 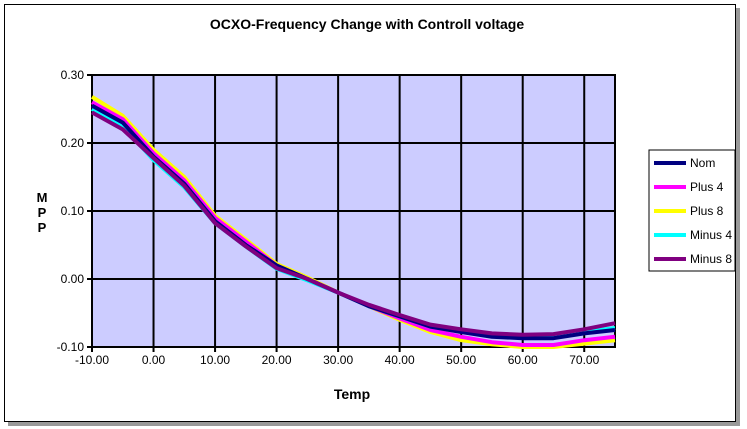 I want to click on x-tick-label: 10.00, so click(x=215, y=360).